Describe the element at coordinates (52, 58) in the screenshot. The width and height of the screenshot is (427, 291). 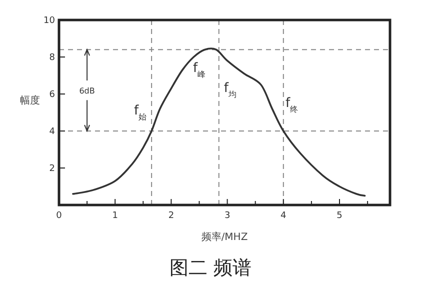
I see `y-tick-label: 8` at that location.